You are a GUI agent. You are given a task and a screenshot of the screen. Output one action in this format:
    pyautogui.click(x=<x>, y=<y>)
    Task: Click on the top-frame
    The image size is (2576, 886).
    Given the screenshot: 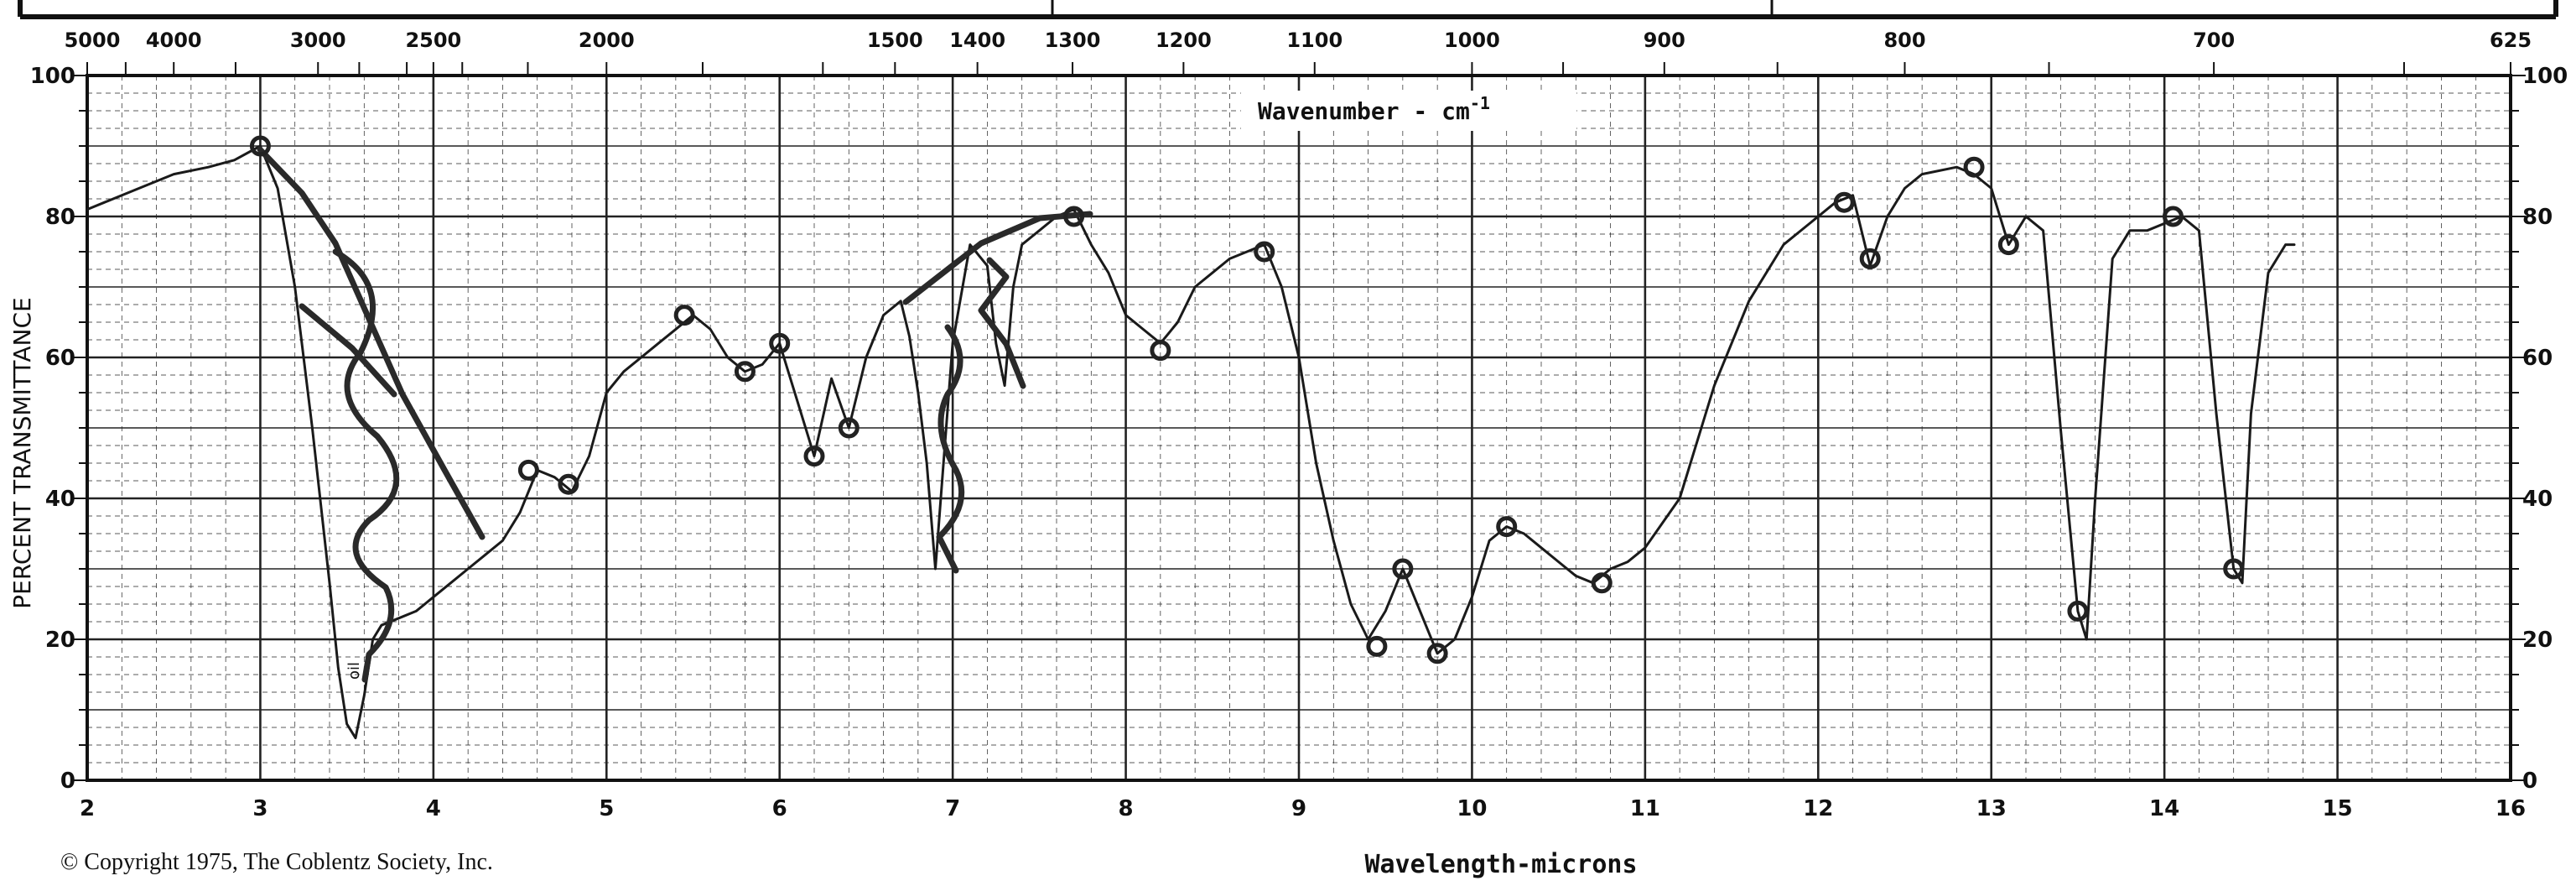 What is the action you would take?
    pyautogui.click(x=1288, y=9)
    